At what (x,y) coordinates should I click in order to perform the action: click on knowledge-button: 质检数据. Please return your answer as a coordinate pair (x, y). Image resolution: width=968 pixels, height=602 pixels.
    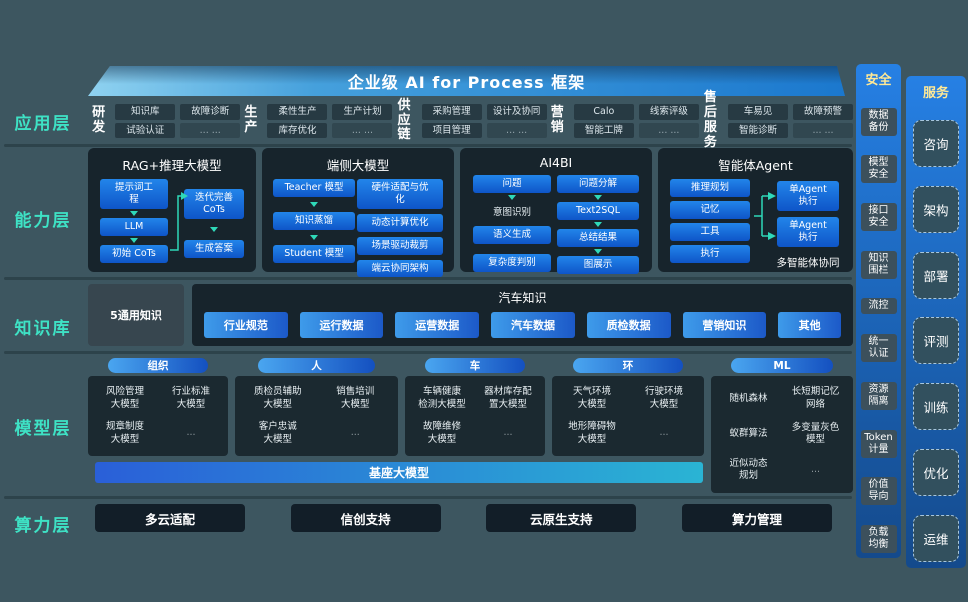
    Looking at the image, I should click on (628, 325).